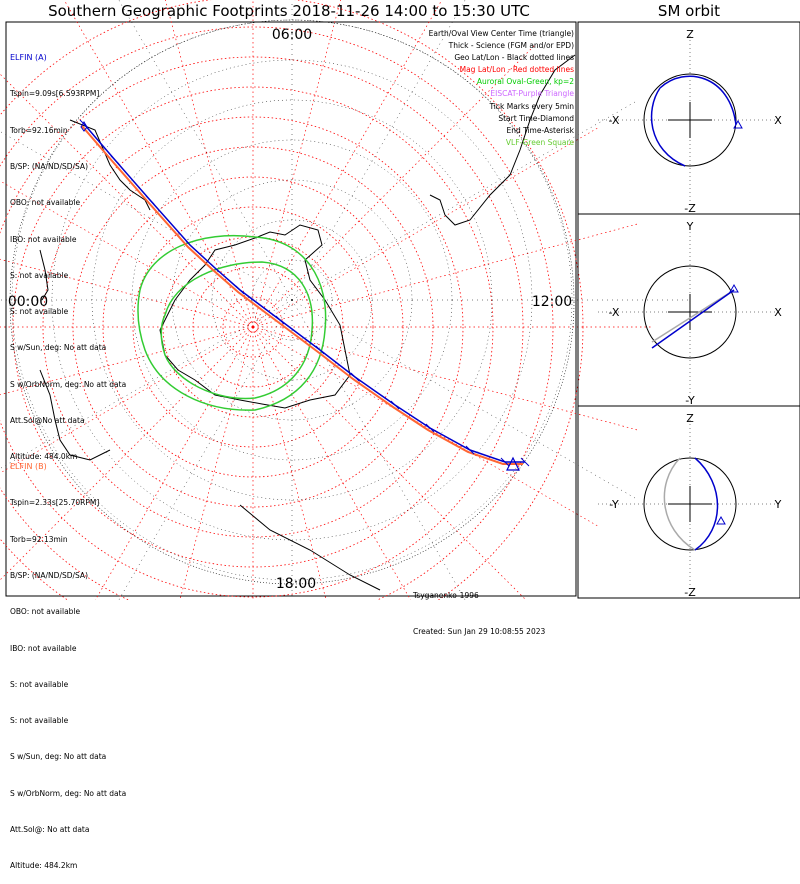 The image size is (800, 884). I want to click on auroral-oval-outer, so click(232, 322).